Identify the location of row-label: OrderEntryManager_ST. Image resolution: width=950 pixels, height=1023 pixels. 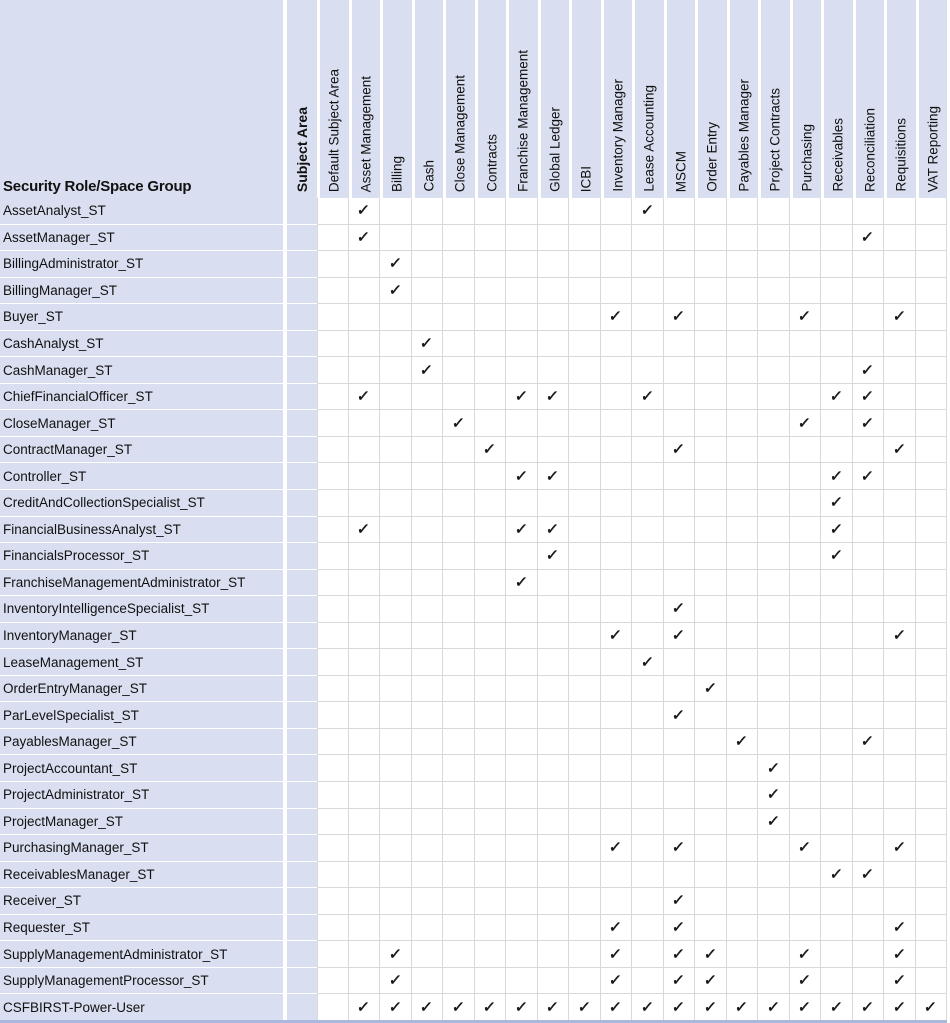
(141, 689).